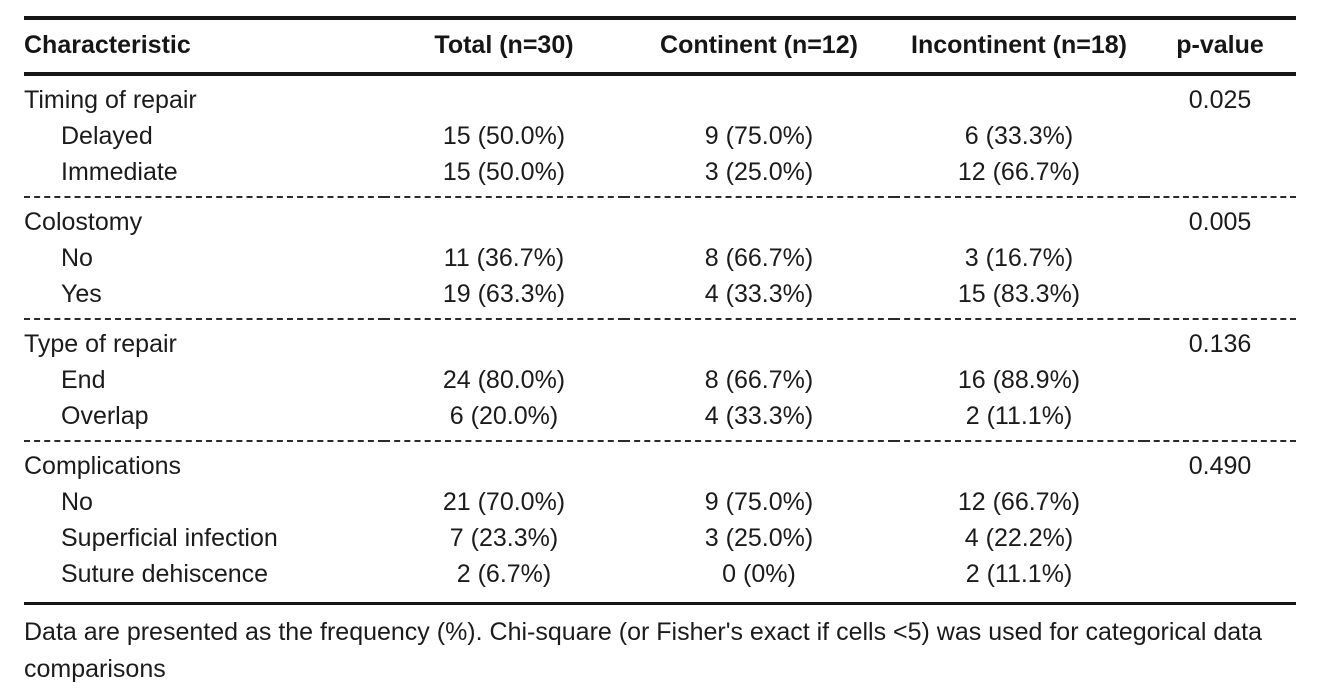 This screenshot has width=1320, height=696. Describe the element at coordinates (759, 574) in the screenshot. I see `continent-cell: 0 (0%)` at that location.